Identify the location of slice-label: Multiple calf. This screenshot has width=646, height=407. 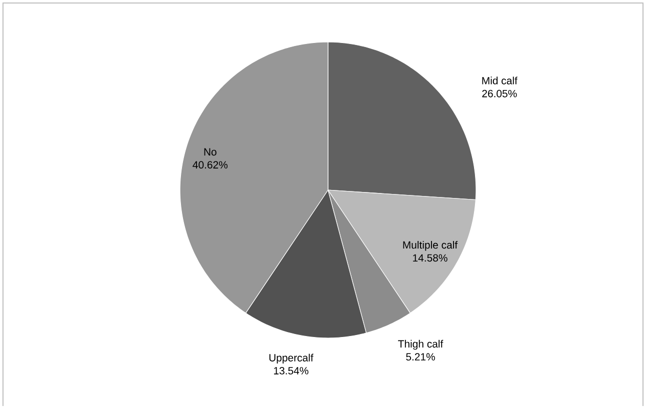
(430, 246).